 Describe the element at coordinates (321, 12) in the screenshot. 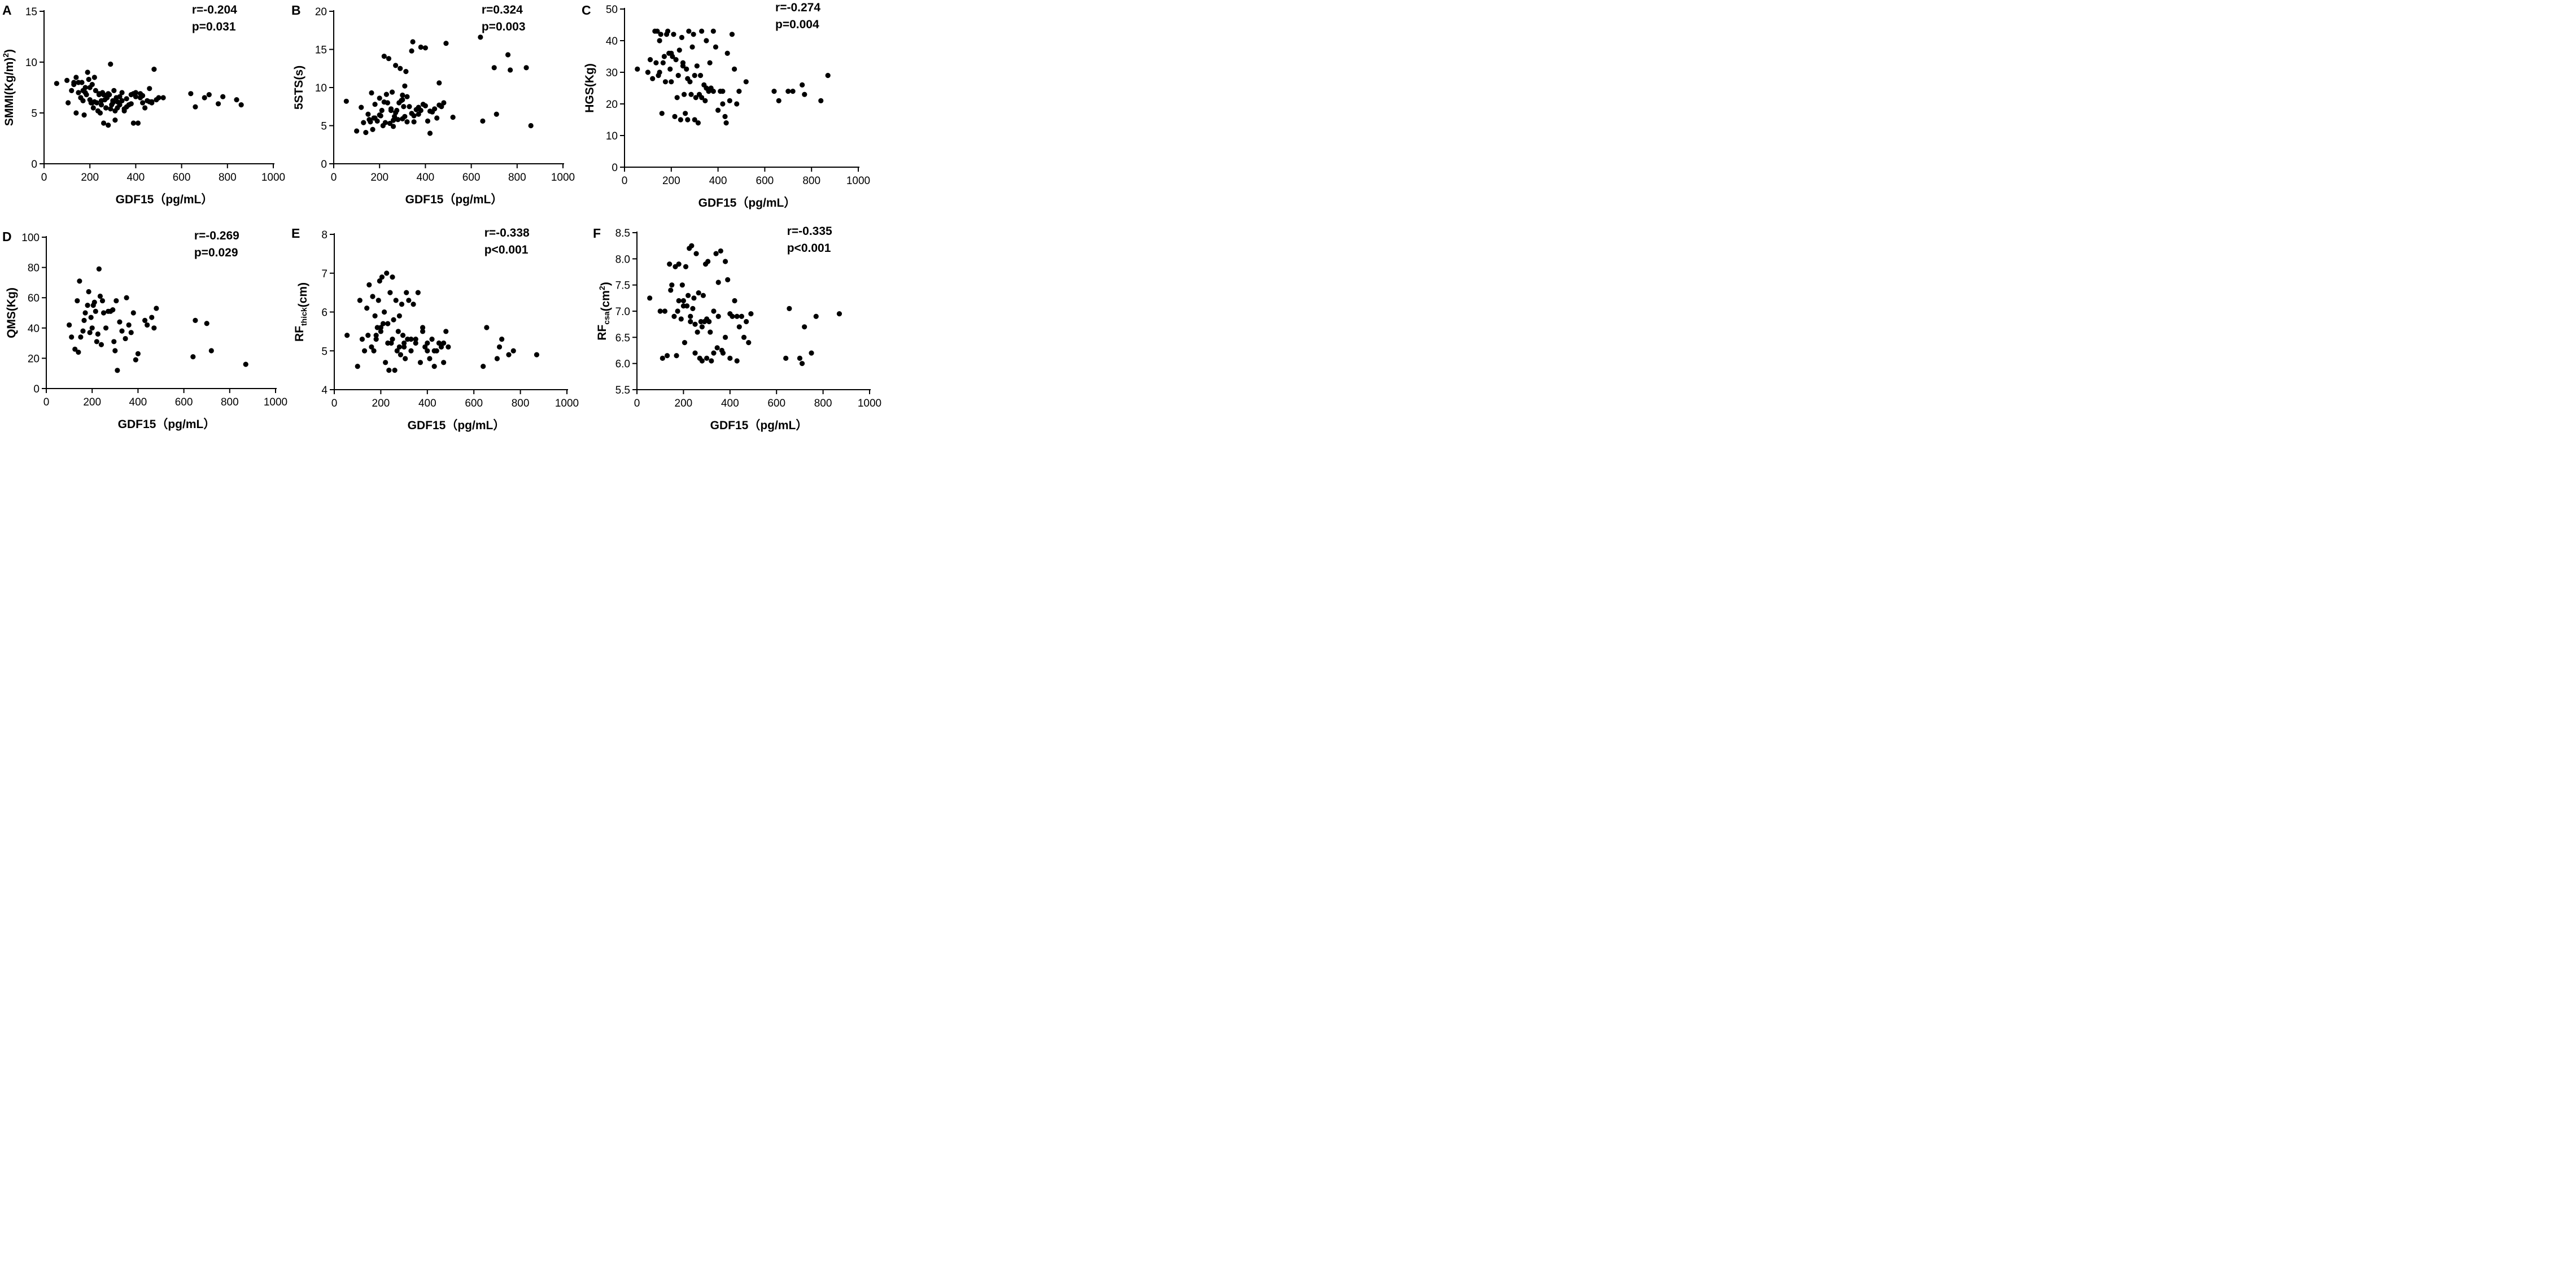

I see `y-tick-label: 20` at that location.